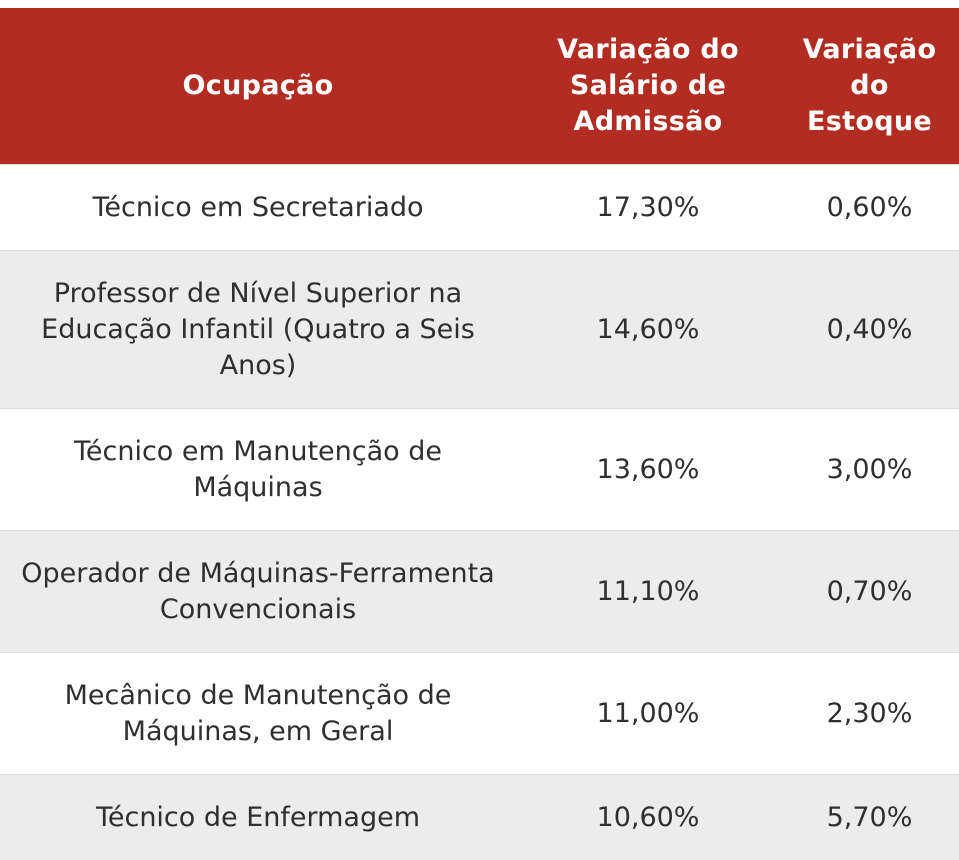 Image resolution: width=959 pixels, height=860 pixels. Describe the element at coordinates (648, 714) in the screenshot. I see `cell-salary-change: 11,00%` at that location.